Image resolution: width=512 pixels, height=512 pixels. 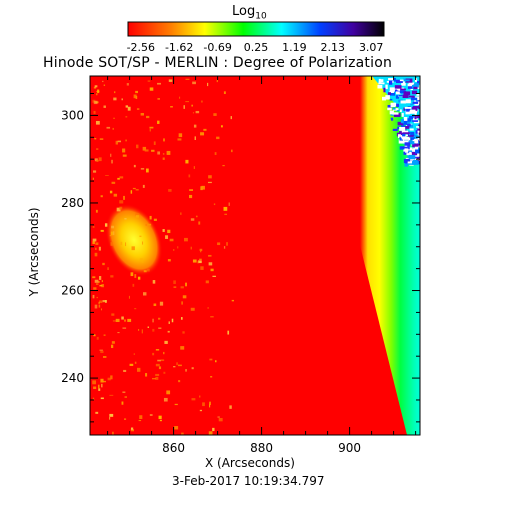 I want to click on colorbar-tick-labels: -2.56 -1.62 -0.69 0.25 1.19 2.13 3.07, so click(x=255, y=47).